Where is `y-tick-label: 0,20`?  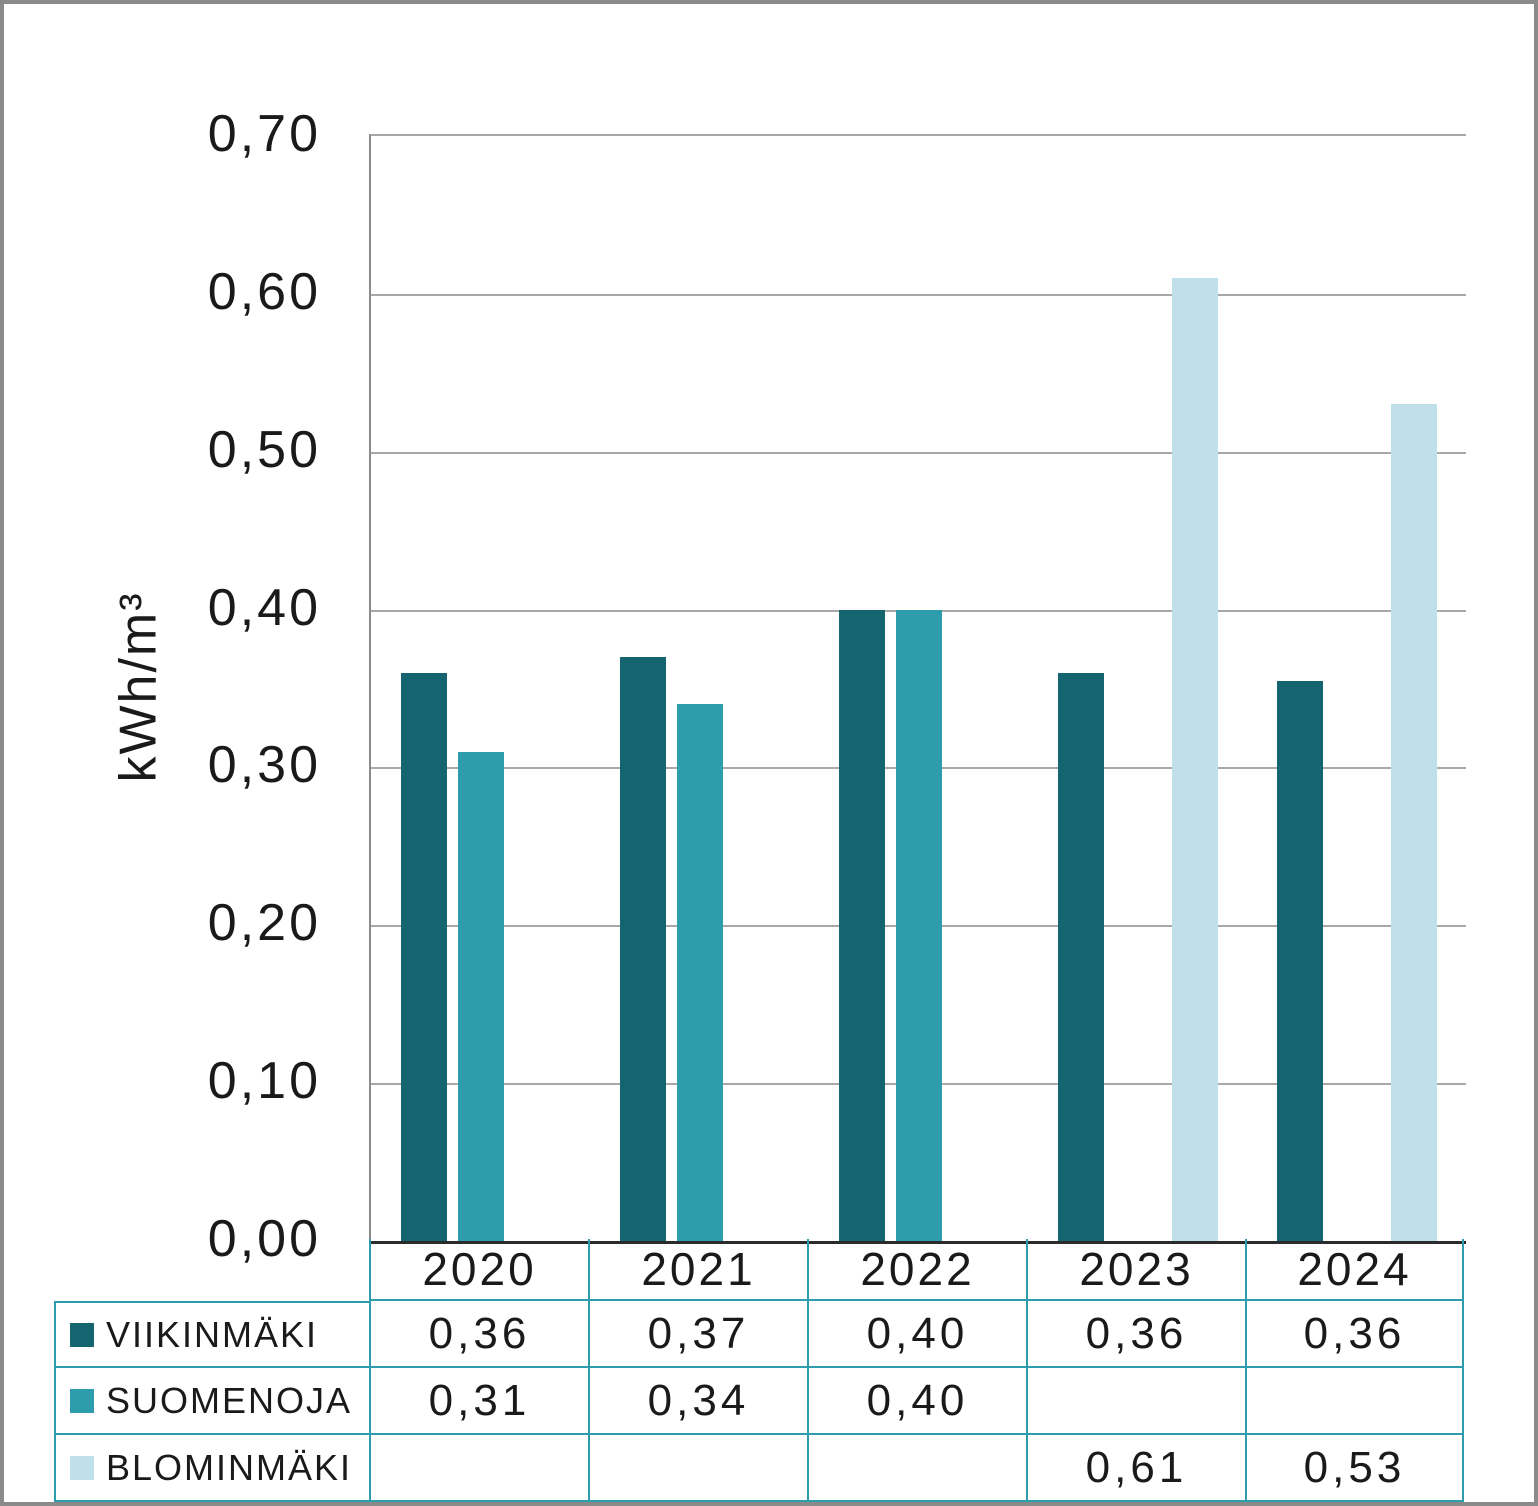
y-tick-label: 0,20 is located at coordinates (264, 923).